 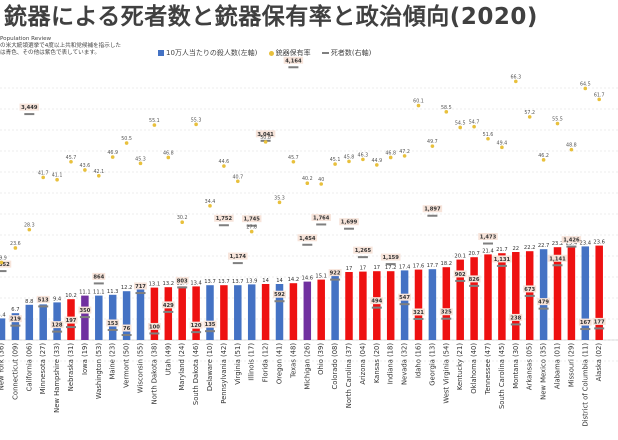 What do you see at coordinates (432, 364) in the screenshot?
I see `category-label-31: Georgia (13)` at bounding box center [432, 364].